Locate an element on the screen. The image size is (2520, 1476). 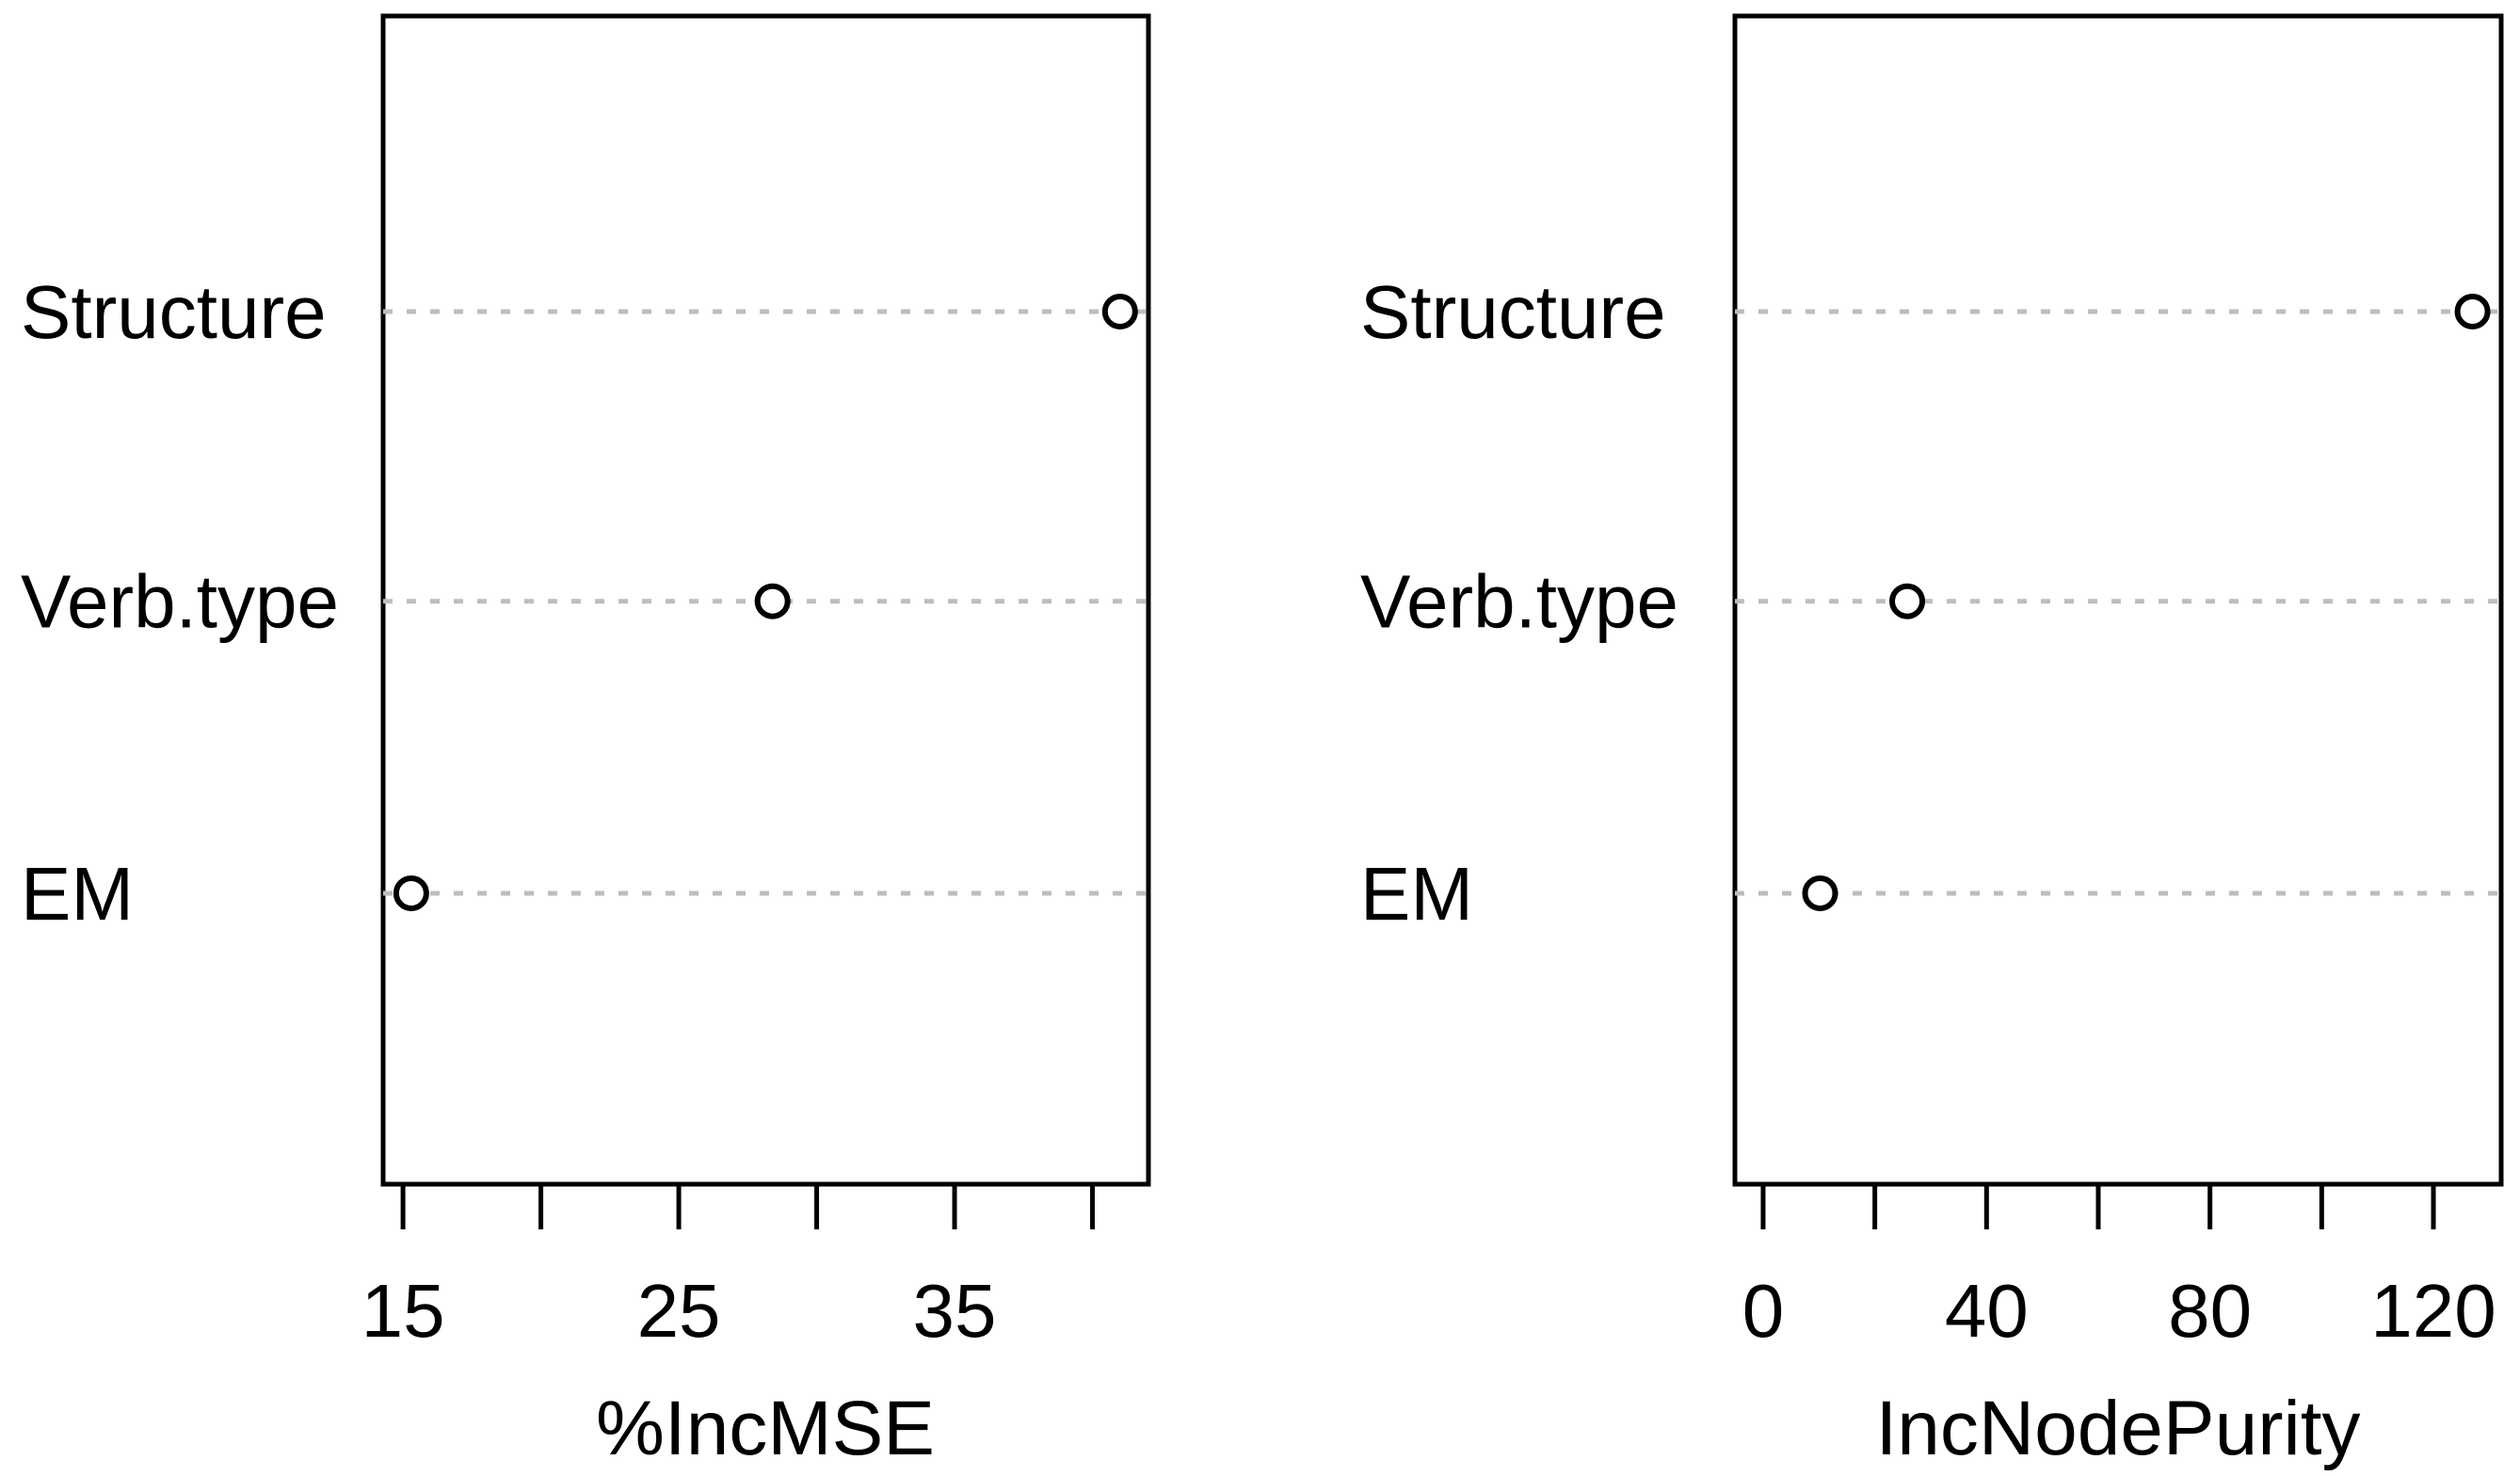
x-tick-label: 15 is located at coordinates (403, 1311).